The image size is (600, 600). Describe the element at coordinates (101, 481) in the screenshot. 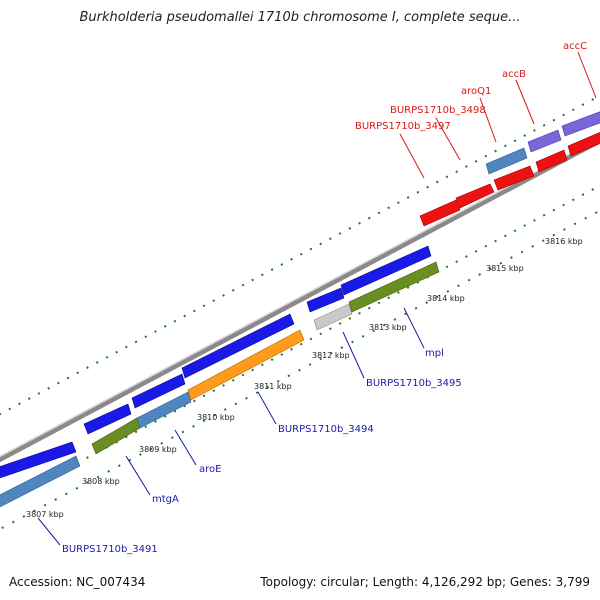

I see `scale-label-3808: 3808 kbp` at that location.